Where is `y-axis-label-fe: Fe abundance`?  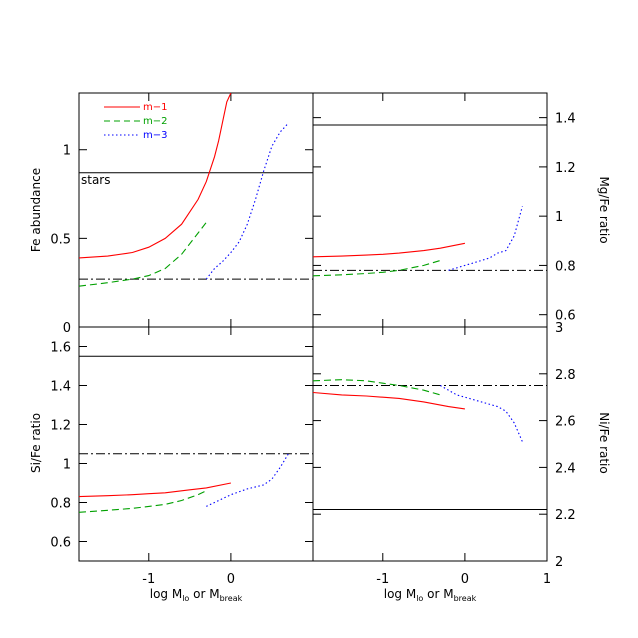
y-axis-label-fe: Fe abundance is located at coordinates (36, 210).